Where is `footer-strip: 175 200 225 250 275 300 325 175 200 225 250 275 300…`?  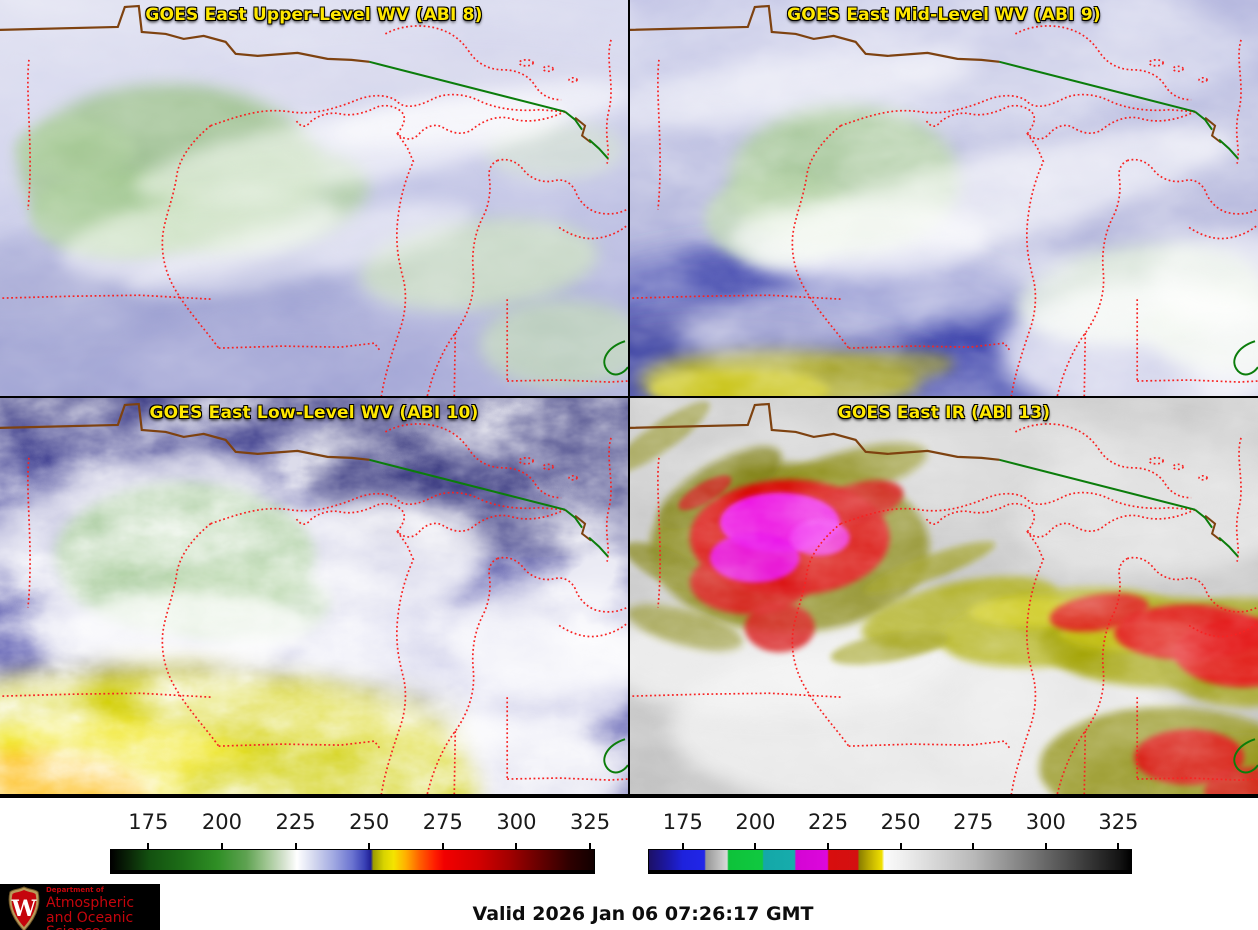 footer-strip: 175 200 225 250 275 300 325 175 200 225 250 275 300… is located at coordinates (629, 862).